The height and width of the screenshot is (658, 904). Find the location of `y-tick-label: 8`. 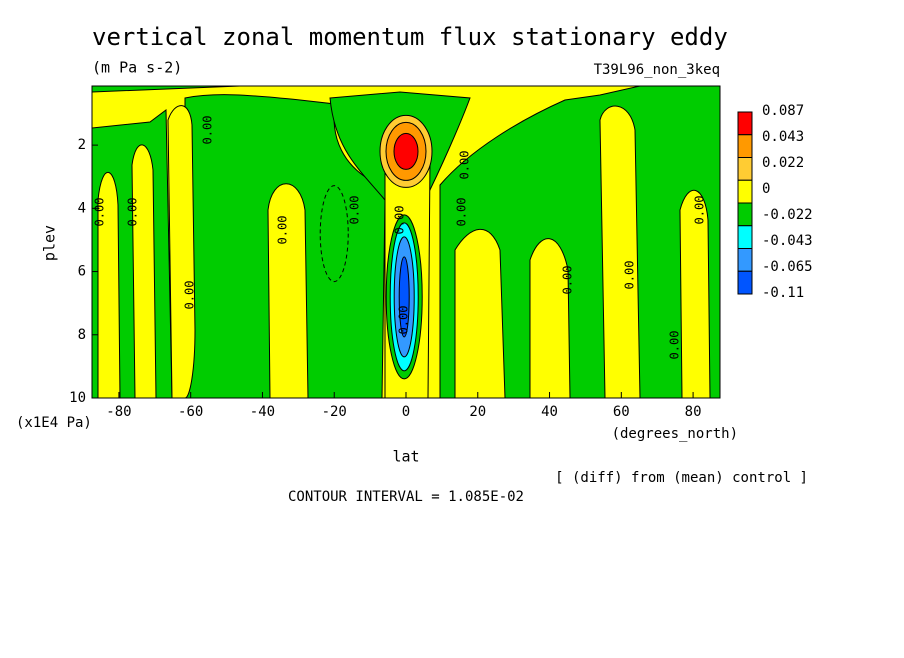

y-tick-label: 8 is located at coordinates (82, 335).